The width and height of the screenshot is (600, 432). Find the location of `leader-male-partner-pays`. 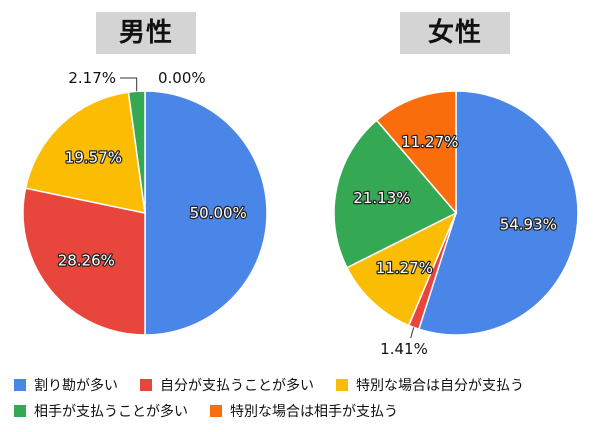

leader-male-partner-pays is located at coordinates (129, 84).